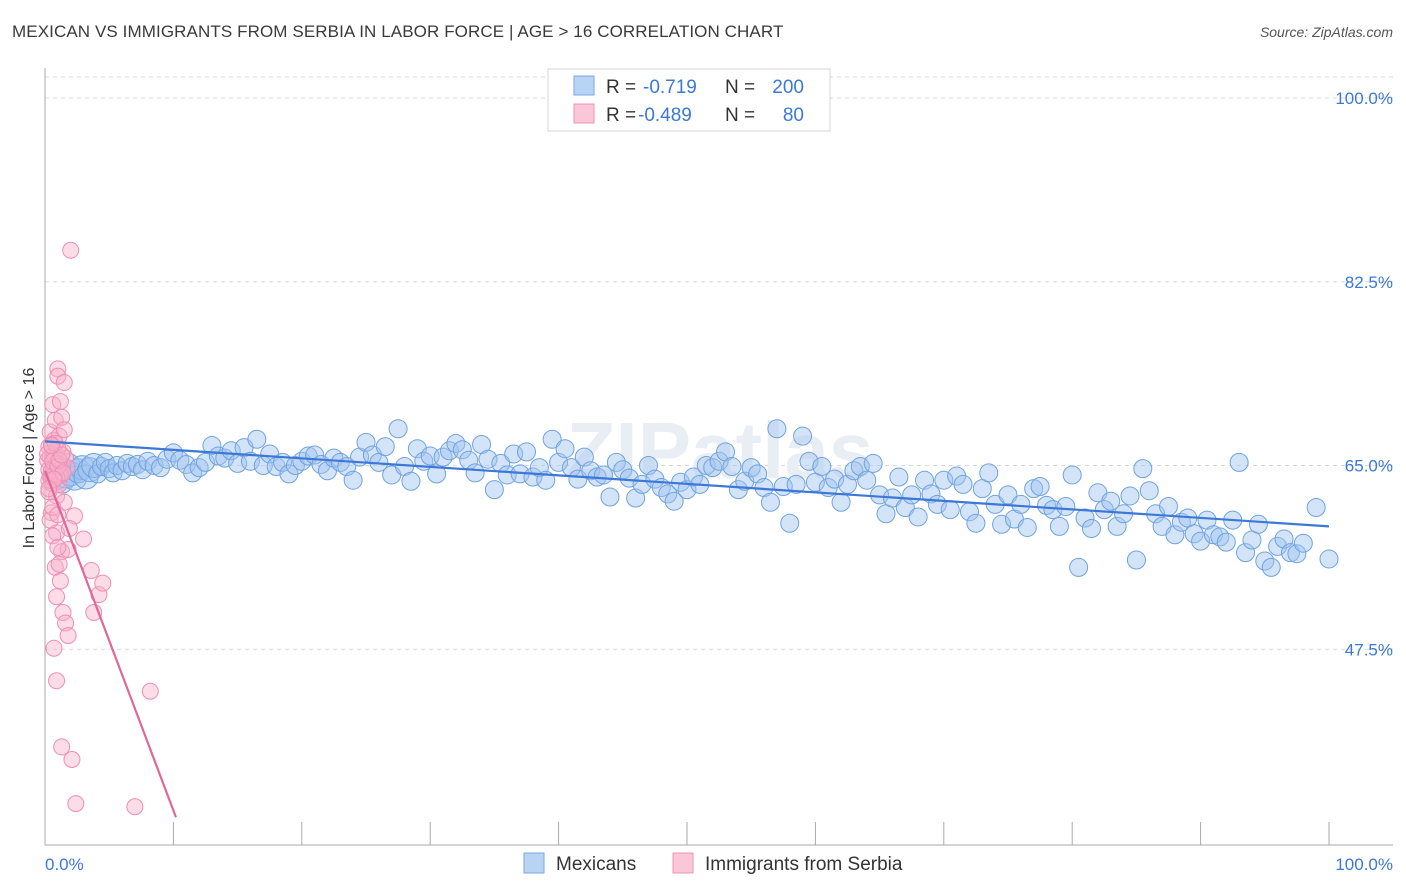  Describe the element at coordinates (621, 87) in the screenshot. I see `legend-r-label-1: R =` at that location.